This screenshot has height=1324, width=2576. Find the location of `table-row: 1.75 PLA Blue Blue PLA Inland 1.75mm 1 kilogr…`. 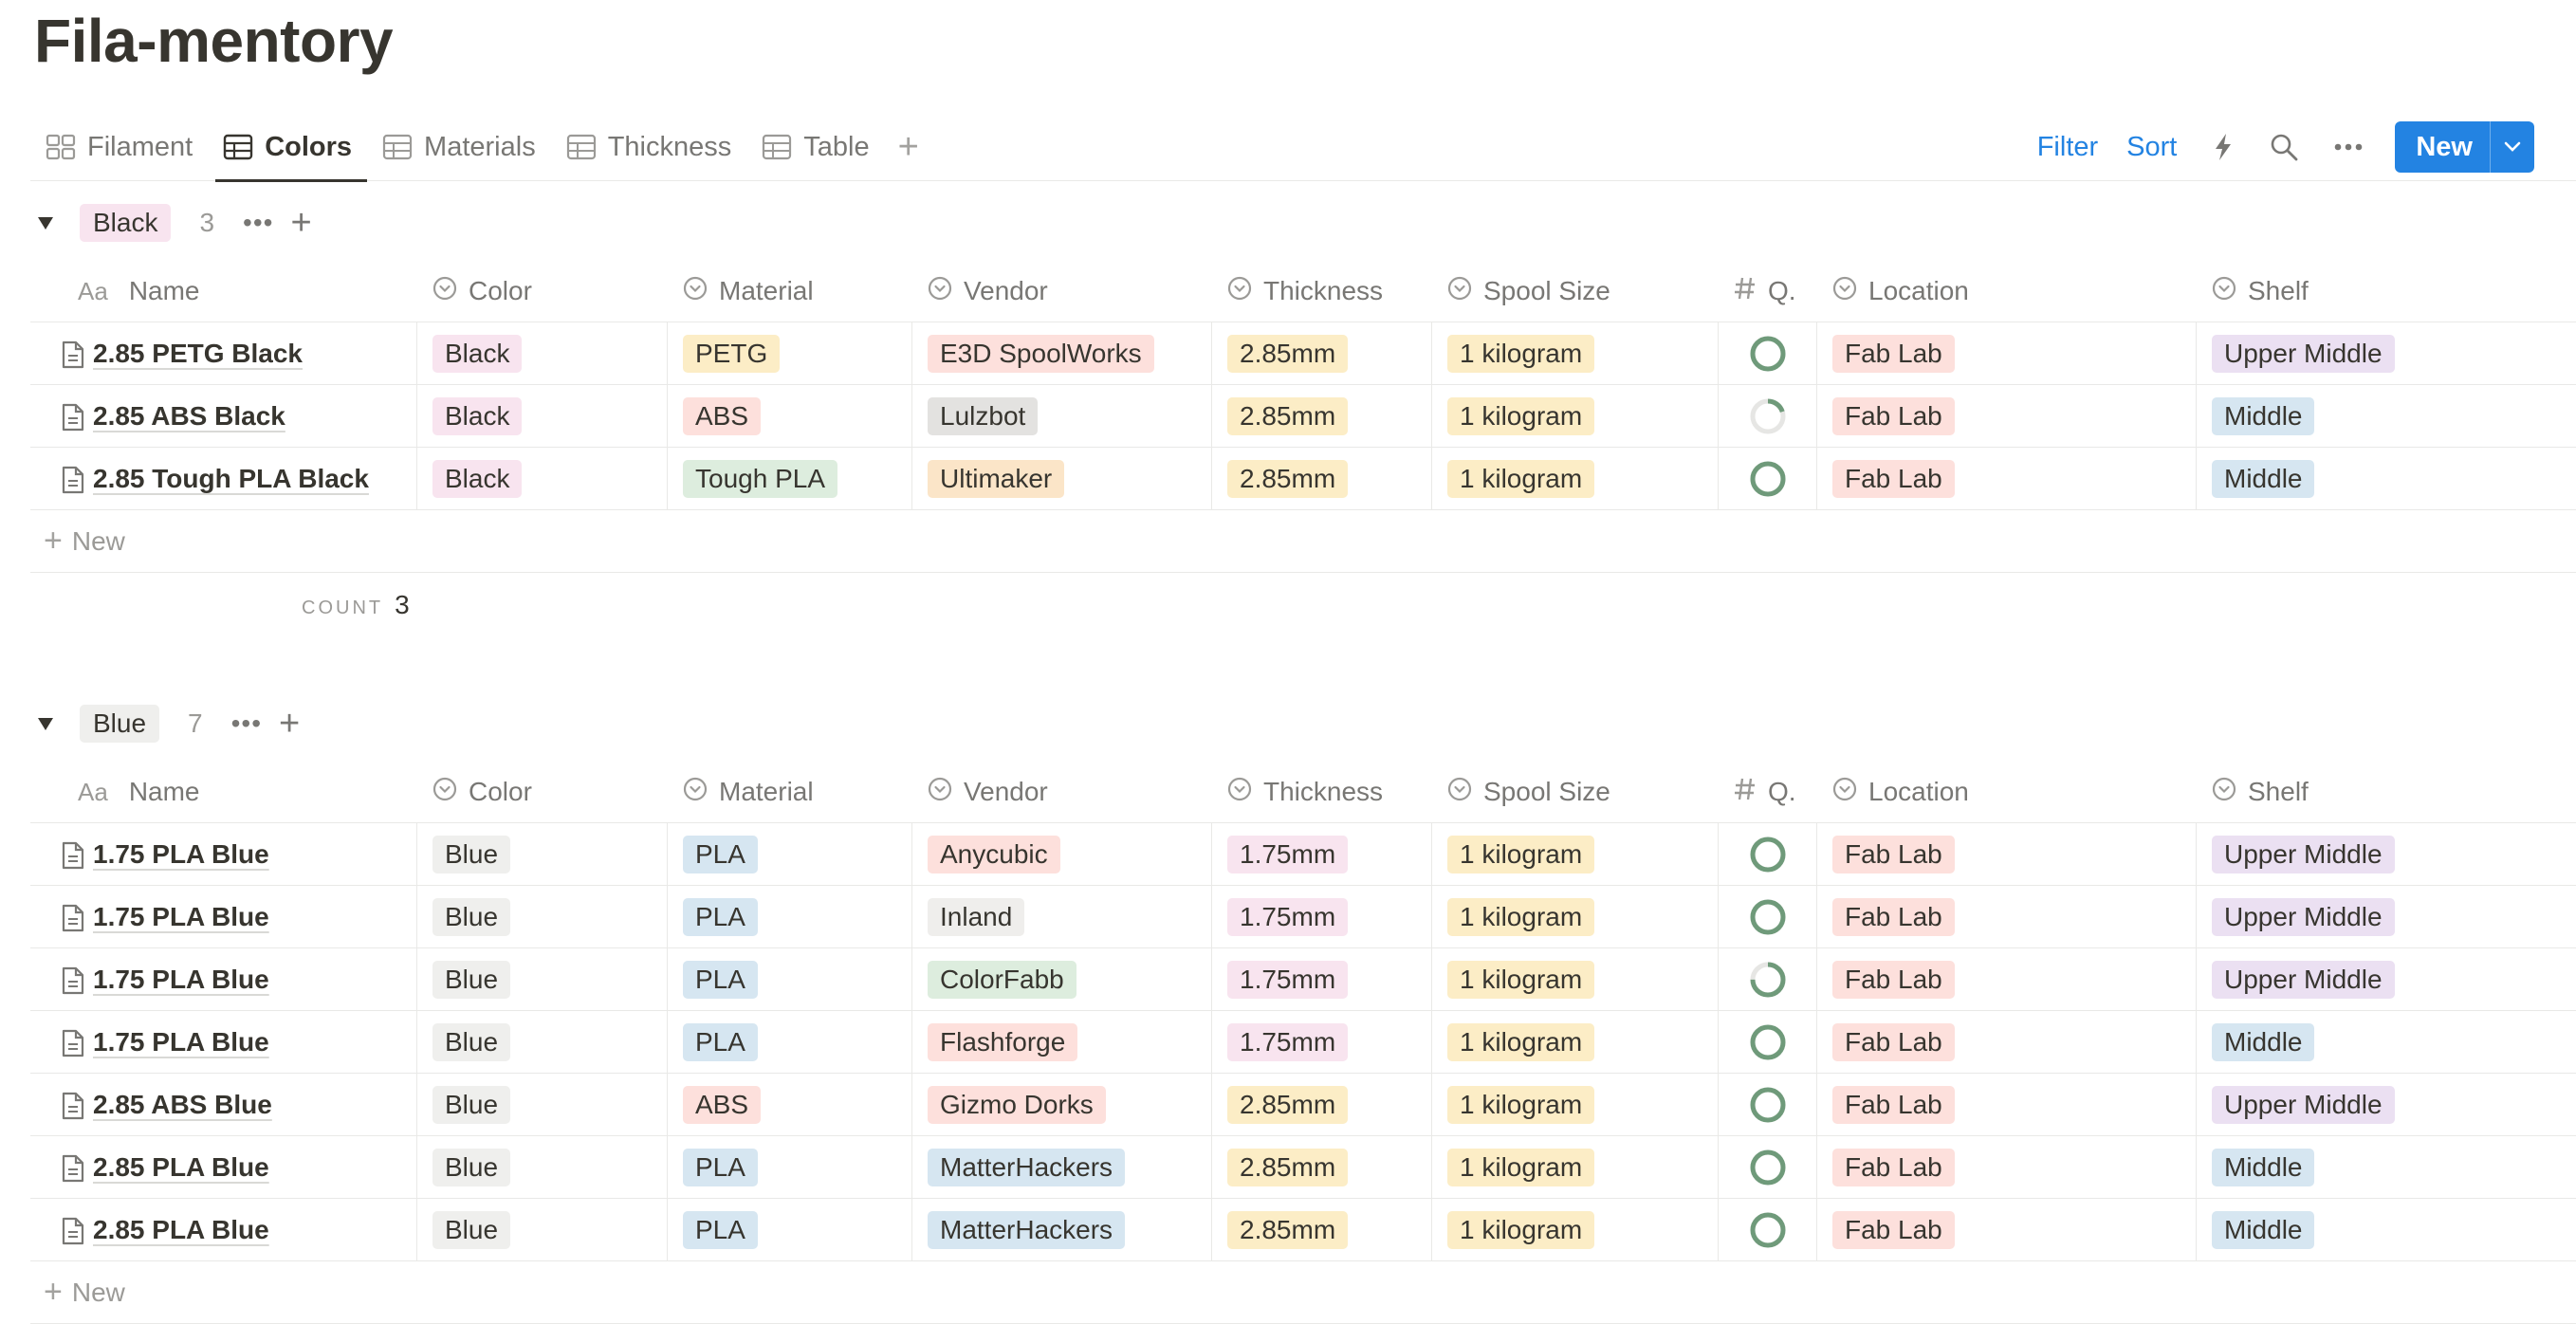

table-row: 1.75 PLA Blue Blue PLA Inland 1.75mm 1 kilogr… is located at coordinates (1303, 917).